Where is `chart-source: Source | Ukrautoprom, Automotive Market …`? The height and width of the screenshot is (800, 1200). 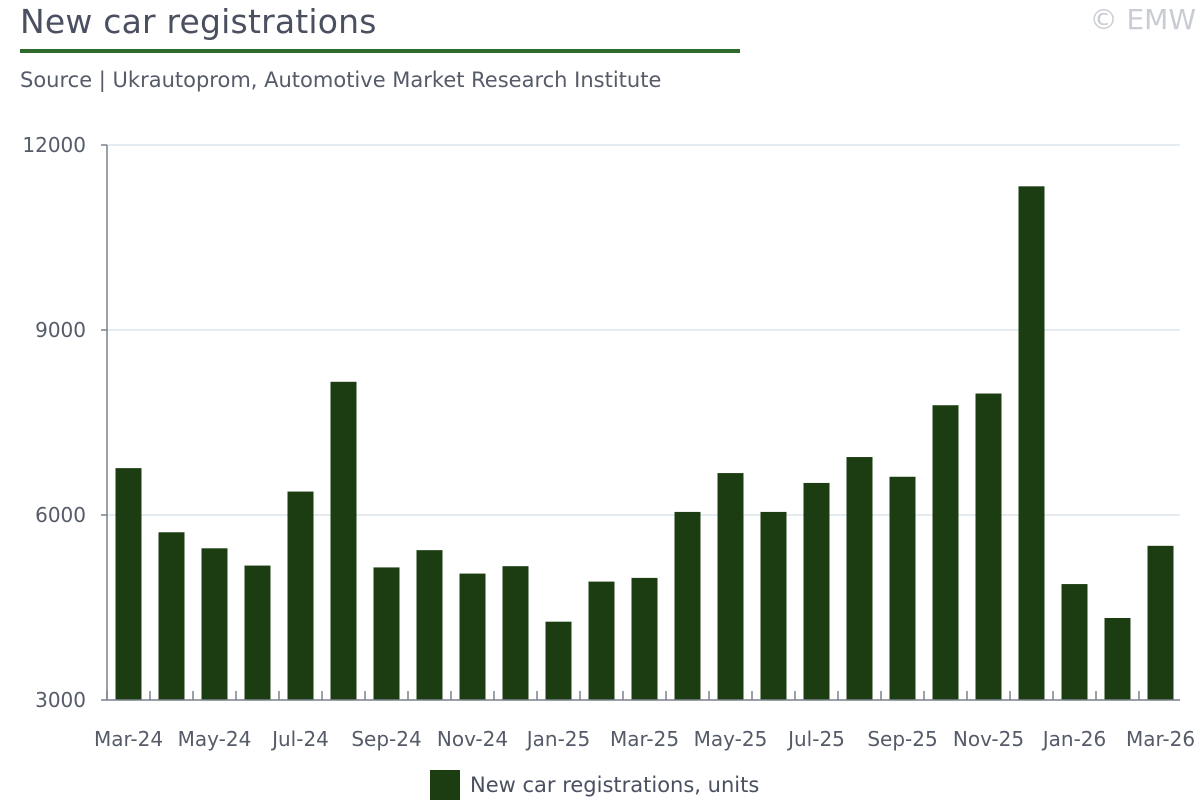 chart-source: Source | Ukrautoprom, Automotive Market … is located at coordinates (341, 80).